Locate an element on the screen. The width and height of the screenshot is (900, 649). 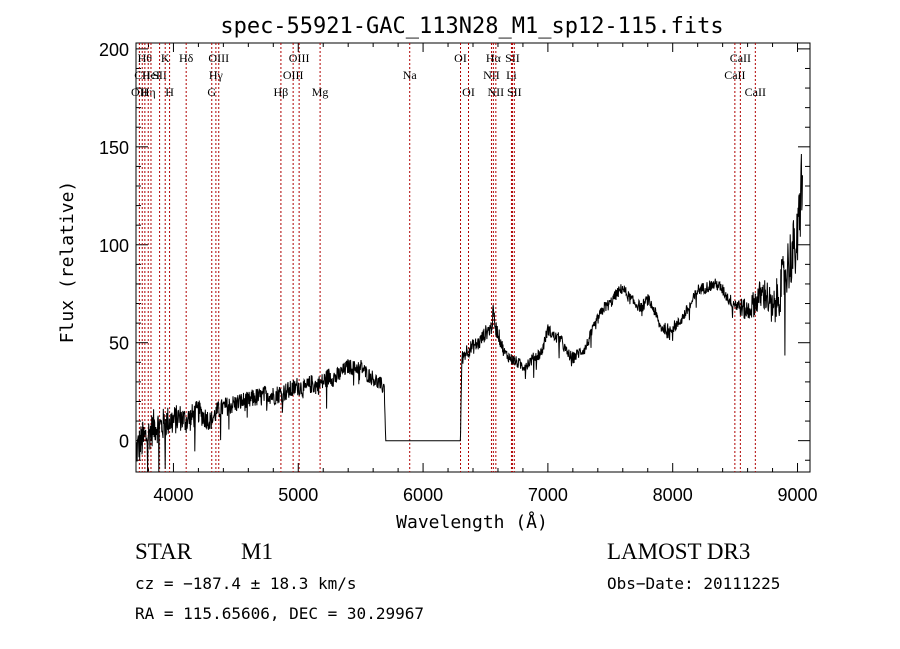
x-tick-label: 9000 is located at coordinates (797, 495).